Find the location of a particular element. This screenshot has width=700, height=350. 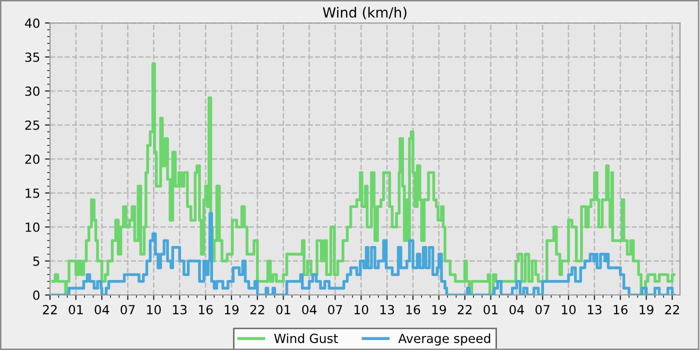

y-tick-label: 5 is located at coordinates (36, 261).